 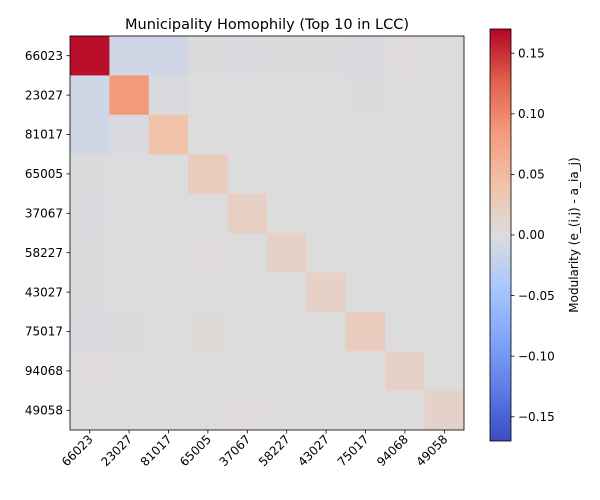 I want to click on x-tick-label: 75017, so click(x=353, y=450).